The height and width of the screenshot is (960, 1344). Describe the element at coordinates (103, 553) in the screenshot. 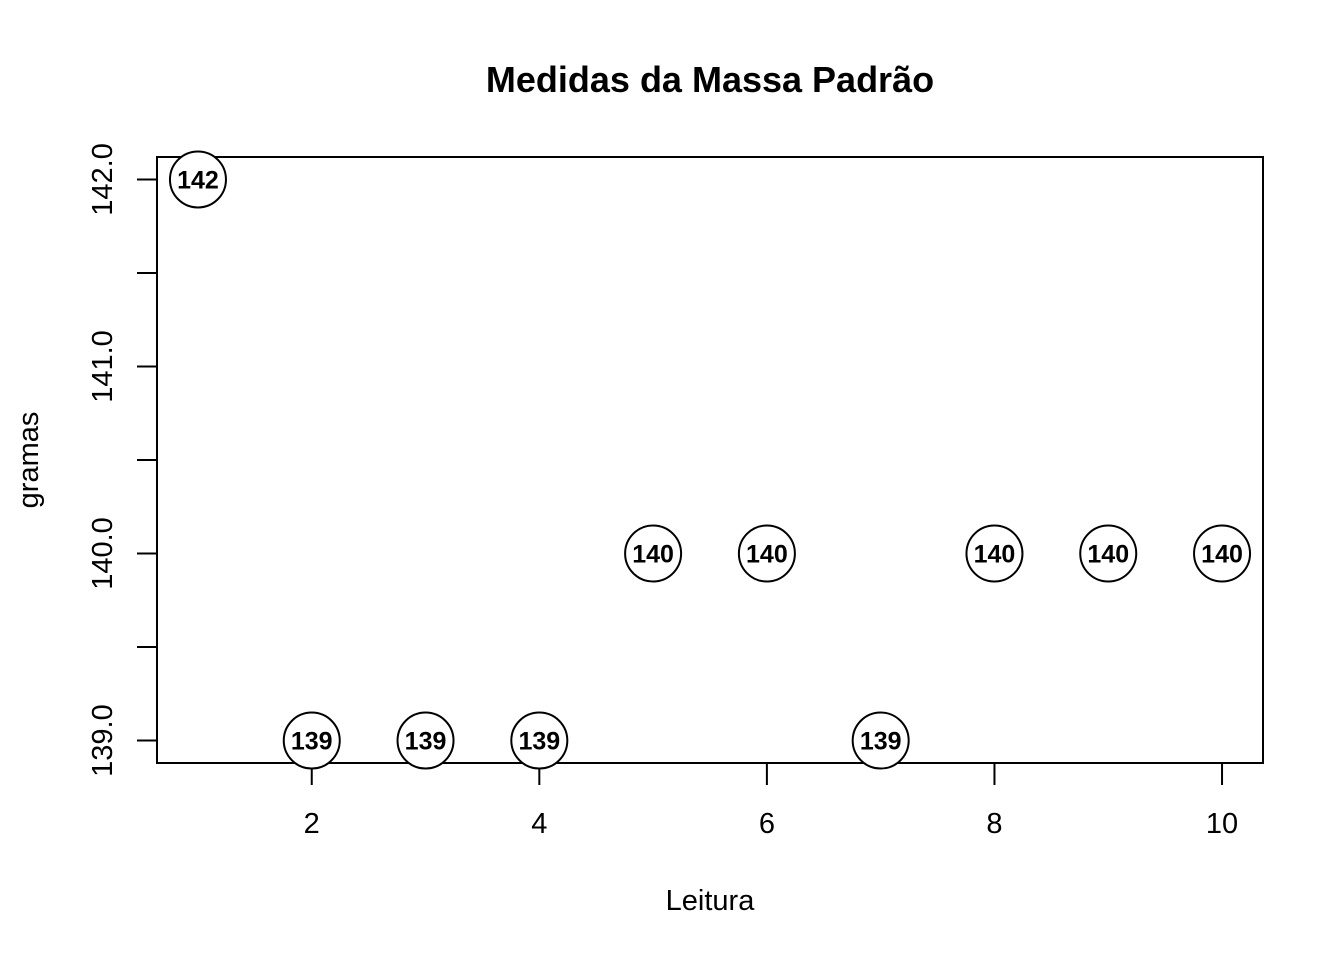

I see `y-tick-label: 140.0` at that location.